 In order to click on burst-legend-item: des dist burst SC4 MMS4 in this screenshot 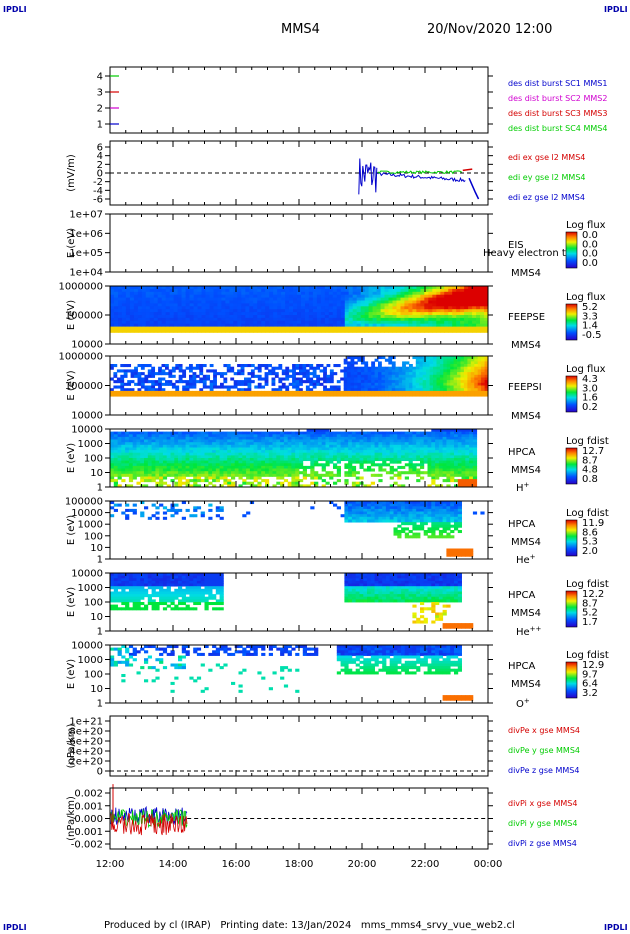, I will do `click(557, 128)`.